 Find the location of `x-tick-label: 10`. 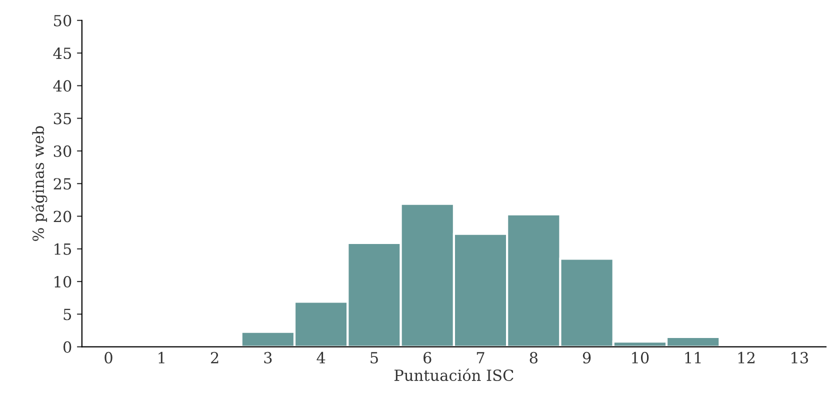

x-tick-label: 10 is located at coordinates (640, 358).